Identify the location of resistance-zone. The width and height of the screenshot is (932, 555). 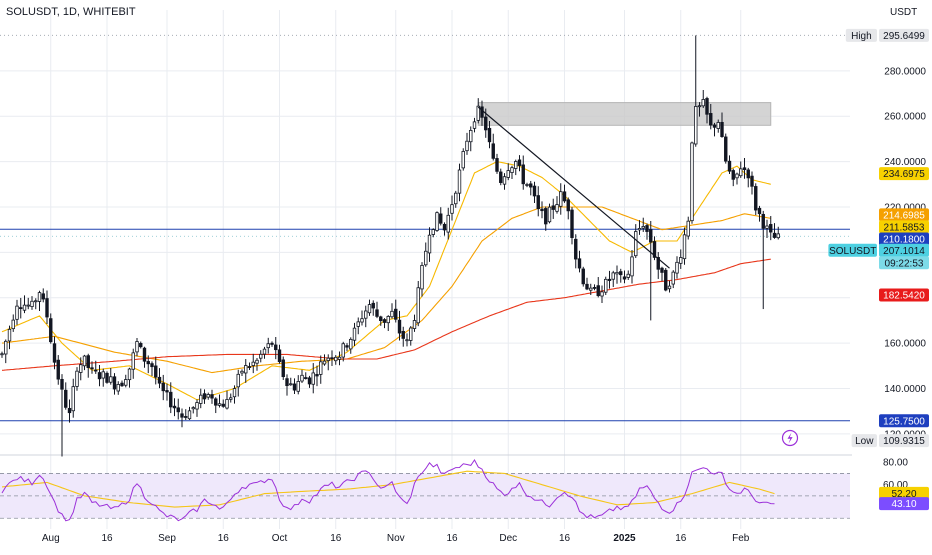
(624, 114).